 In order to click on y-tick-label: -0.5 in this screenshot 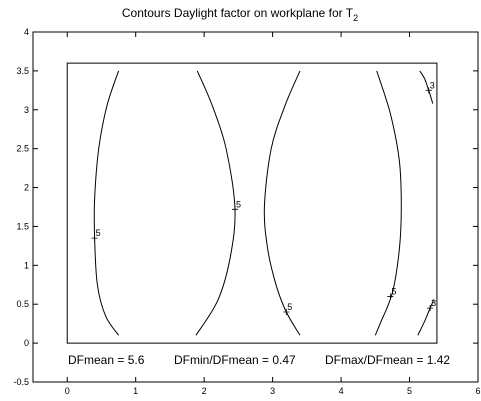, I will do `click(21, 382)`.